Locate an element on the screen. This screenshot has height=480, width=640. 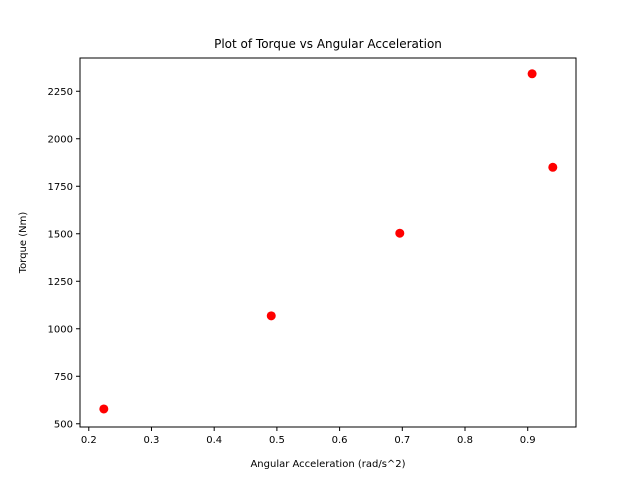
x-tick-label: 0.2 is located at coordinates (89, 440).